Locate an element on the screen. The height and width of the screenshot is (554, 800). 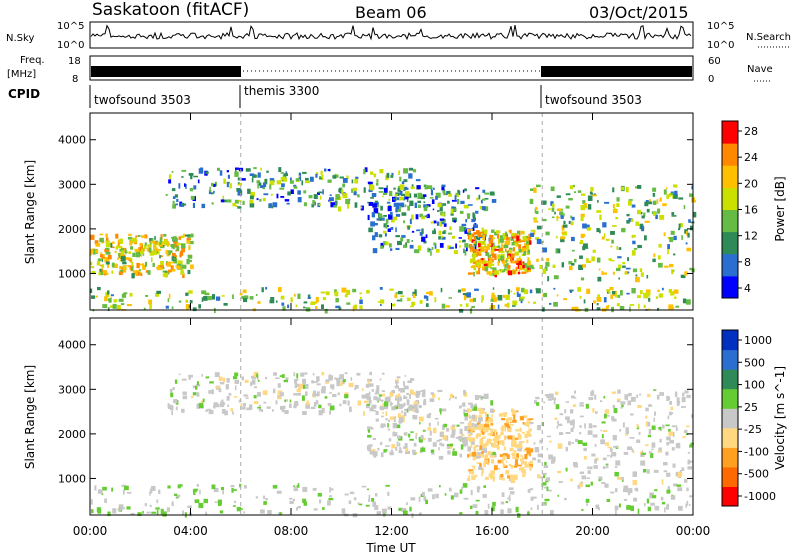
cpid-label: CPID is located at coordinates (24, 94).